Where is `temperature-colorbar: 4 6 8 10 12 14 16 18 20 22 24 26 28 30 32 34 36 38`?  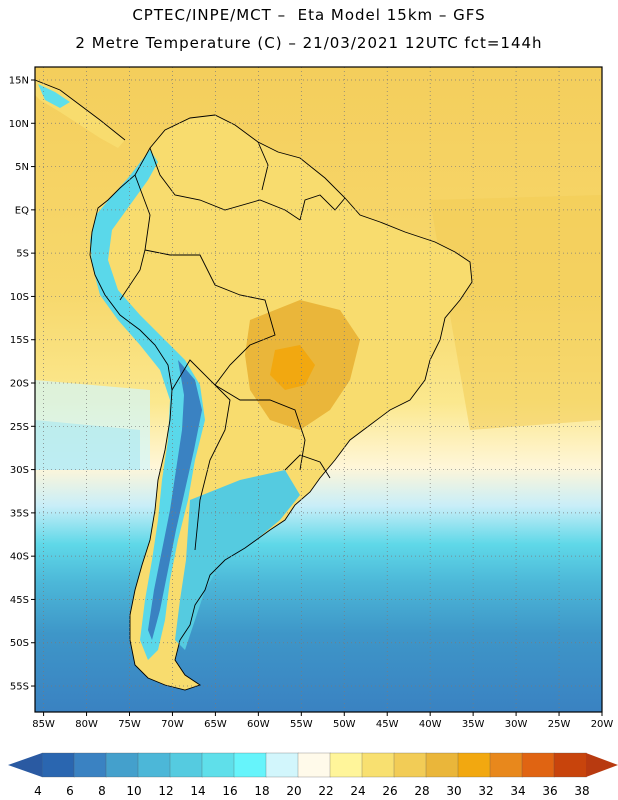 temperature-colorbar: 4 6 8 10 12 14 16 18 20 22 24 26 28 30 32 34 36 38 is located at coordinates (313, 775).